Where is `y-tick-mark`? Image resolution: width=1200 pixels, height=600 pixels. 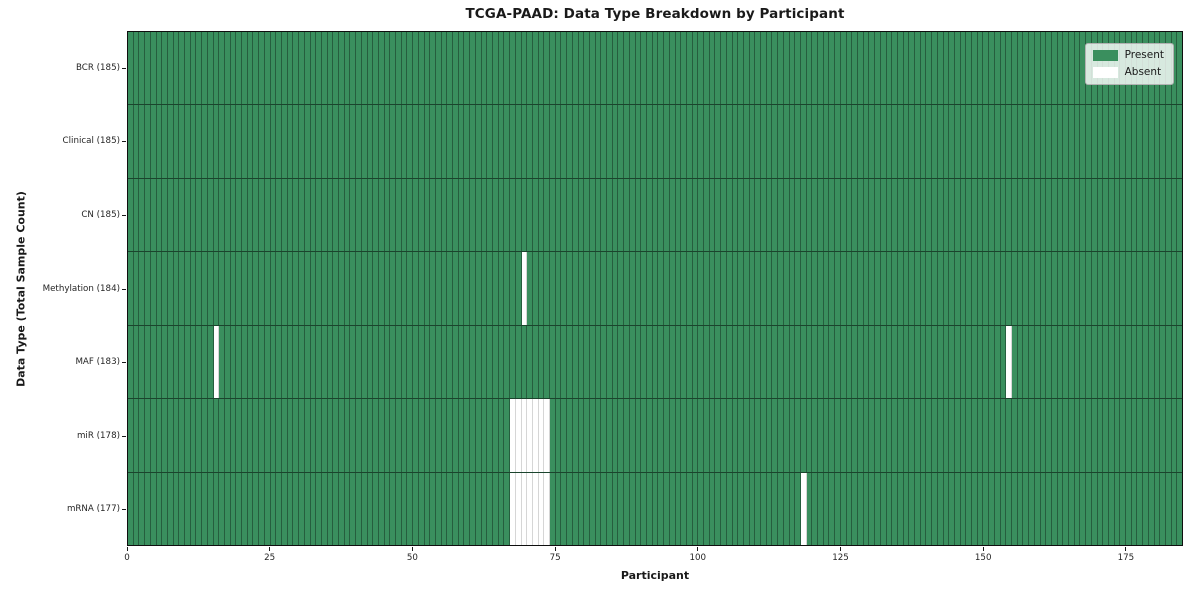
y-tick-mark is located at coordinates (124, 363).